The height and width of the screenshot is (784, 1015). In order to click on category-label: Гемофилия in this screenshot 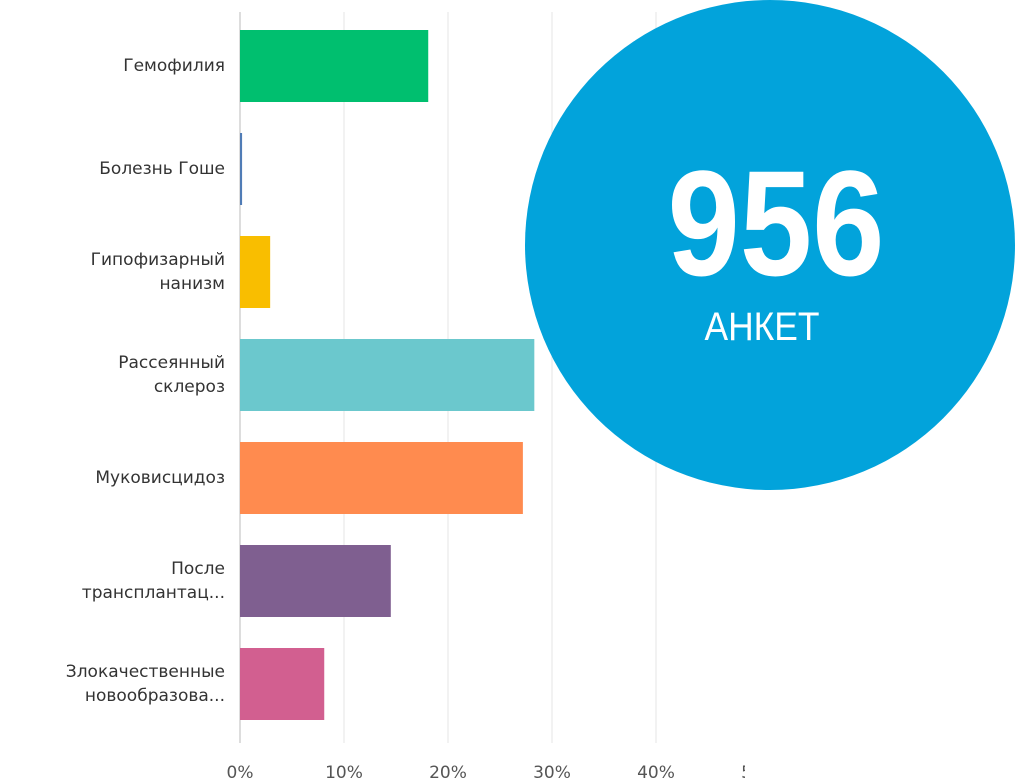, I will do `click(174, 66)`.